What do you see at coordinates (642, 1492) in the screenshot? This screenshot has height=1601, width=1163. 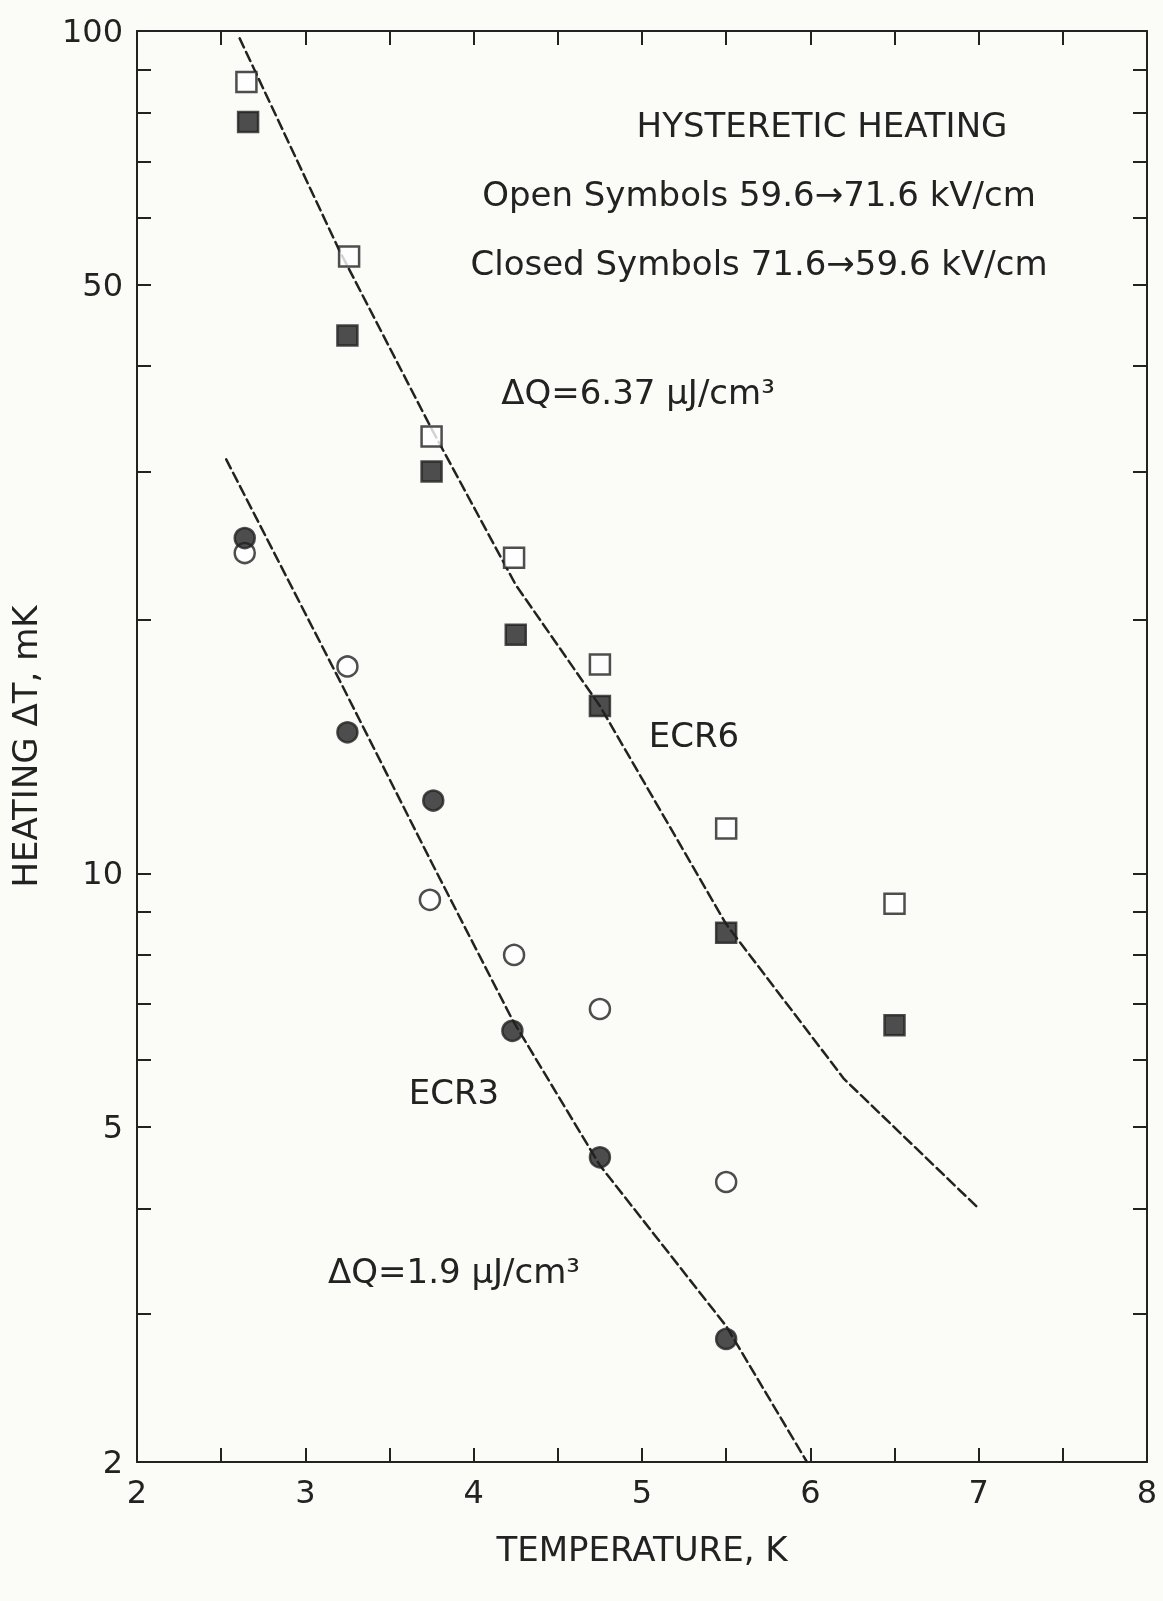 I see `x-tick-label: 5` at bounding box center [642, 1492].